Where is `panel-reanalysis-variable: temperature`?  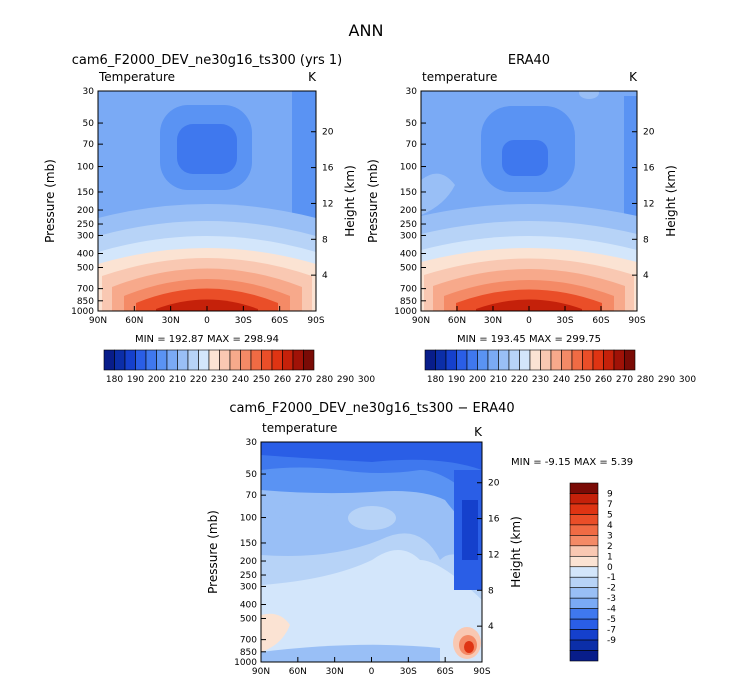 panel-reanalysis-variable: temperature is located at coordinates (459, 77).